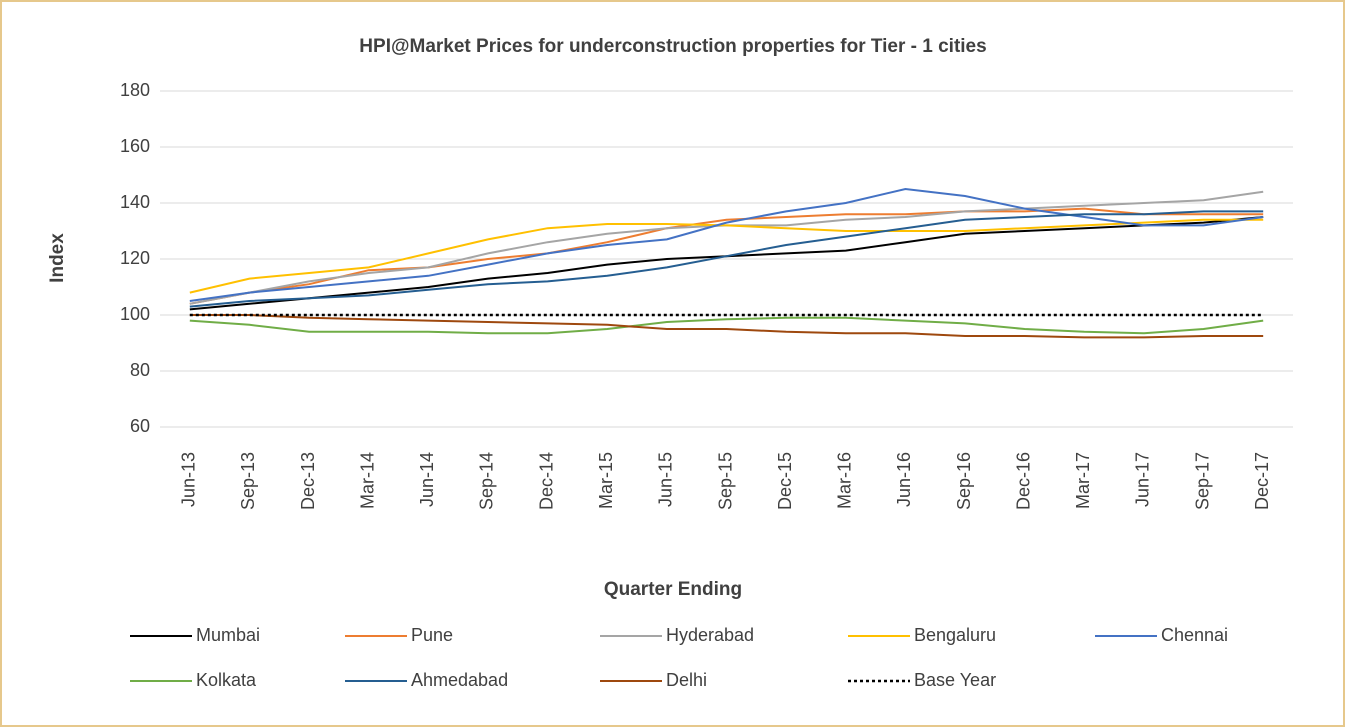 Image resolution: width=1345 pixels, height=727 pixels. Describe the element at coordinates (57, 258) in the screenshot. I see `y-axis-title: Index` at that location.